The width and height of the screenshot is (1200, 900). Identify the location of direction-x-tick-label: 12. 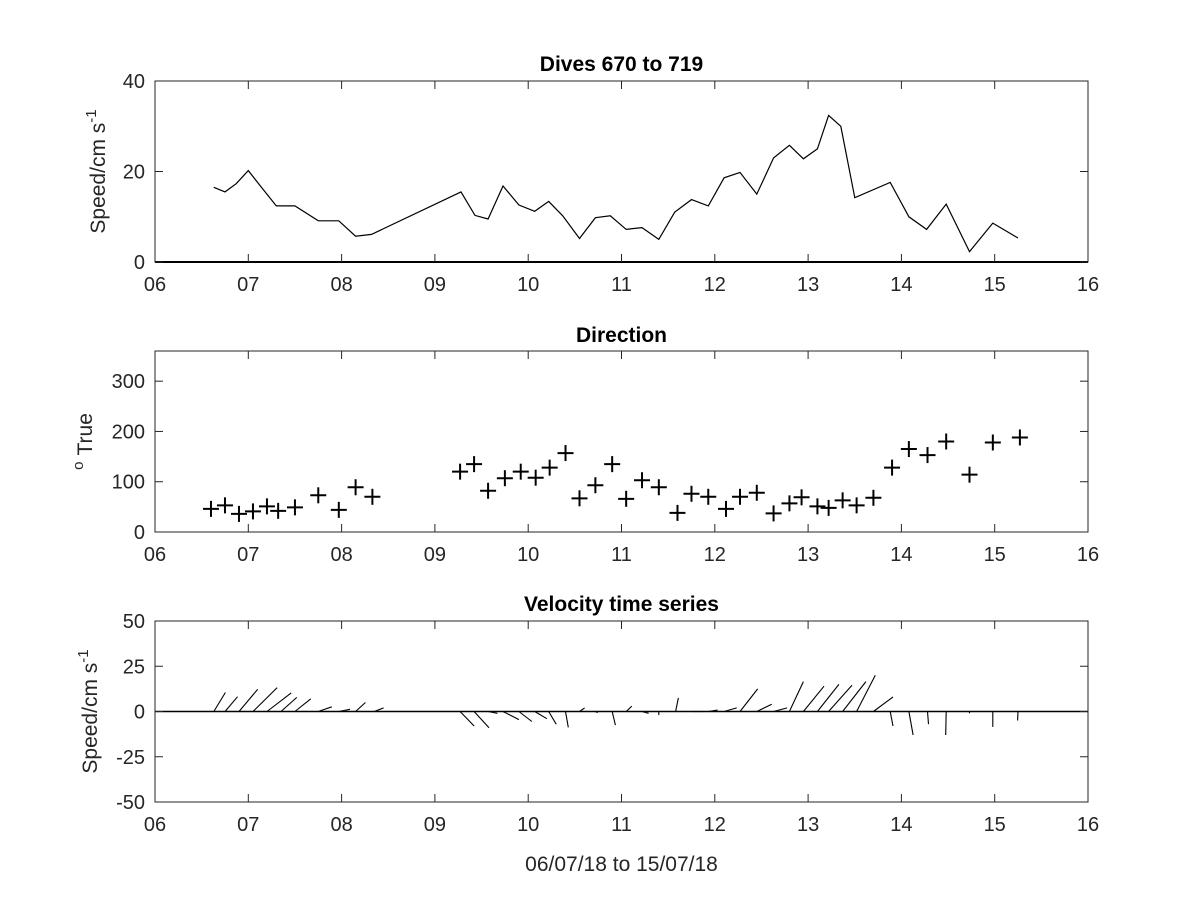
(715, 555).